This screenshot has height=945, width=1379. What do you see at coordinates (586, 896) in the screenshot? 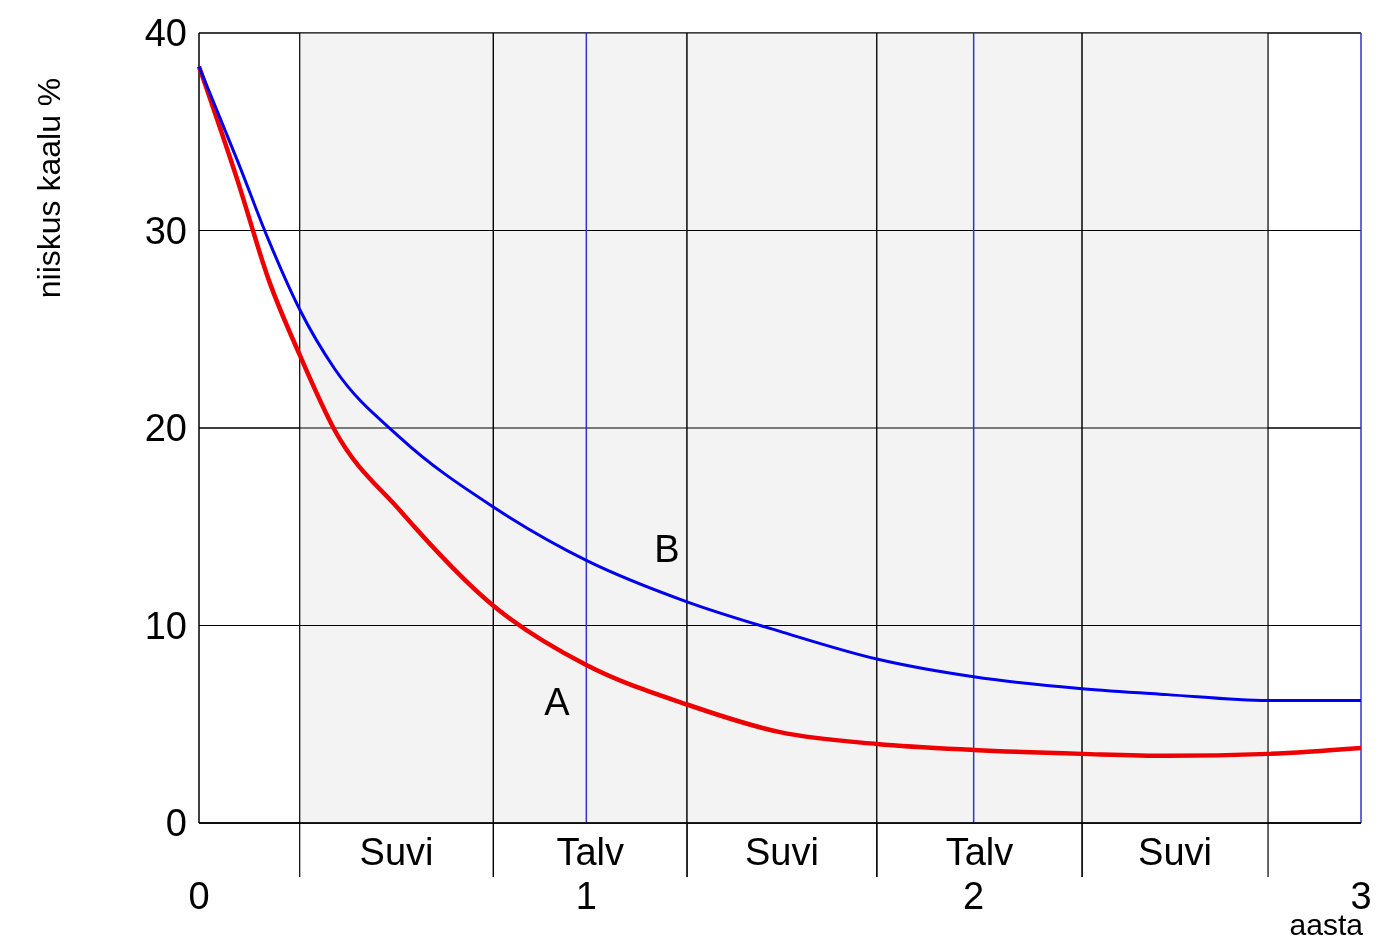
I see `x-tick-label: 1` at bounding box center [586, 896].